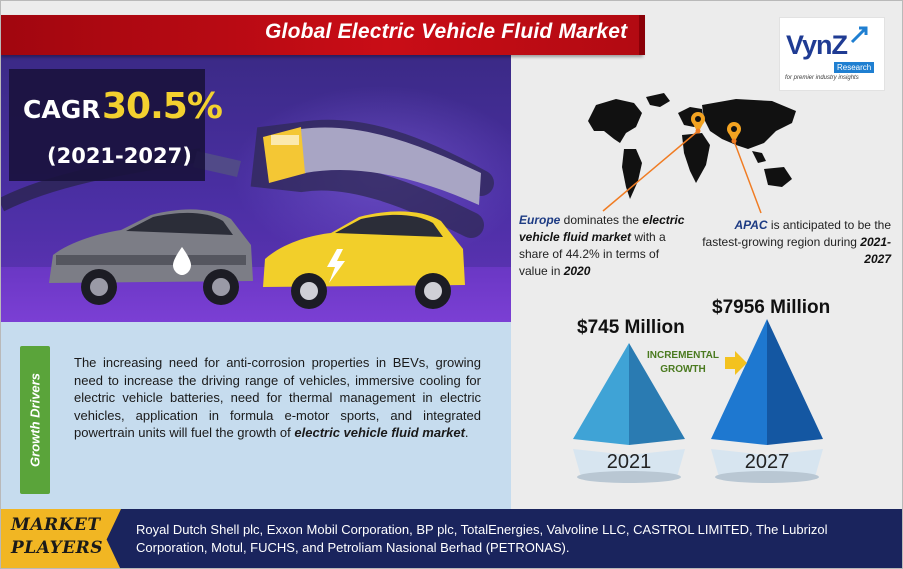 This screenshot has width=903, height=569. Describe the element at coordinates (854, 67) in the screenshot. I see `logo-sub: Research` at that location.